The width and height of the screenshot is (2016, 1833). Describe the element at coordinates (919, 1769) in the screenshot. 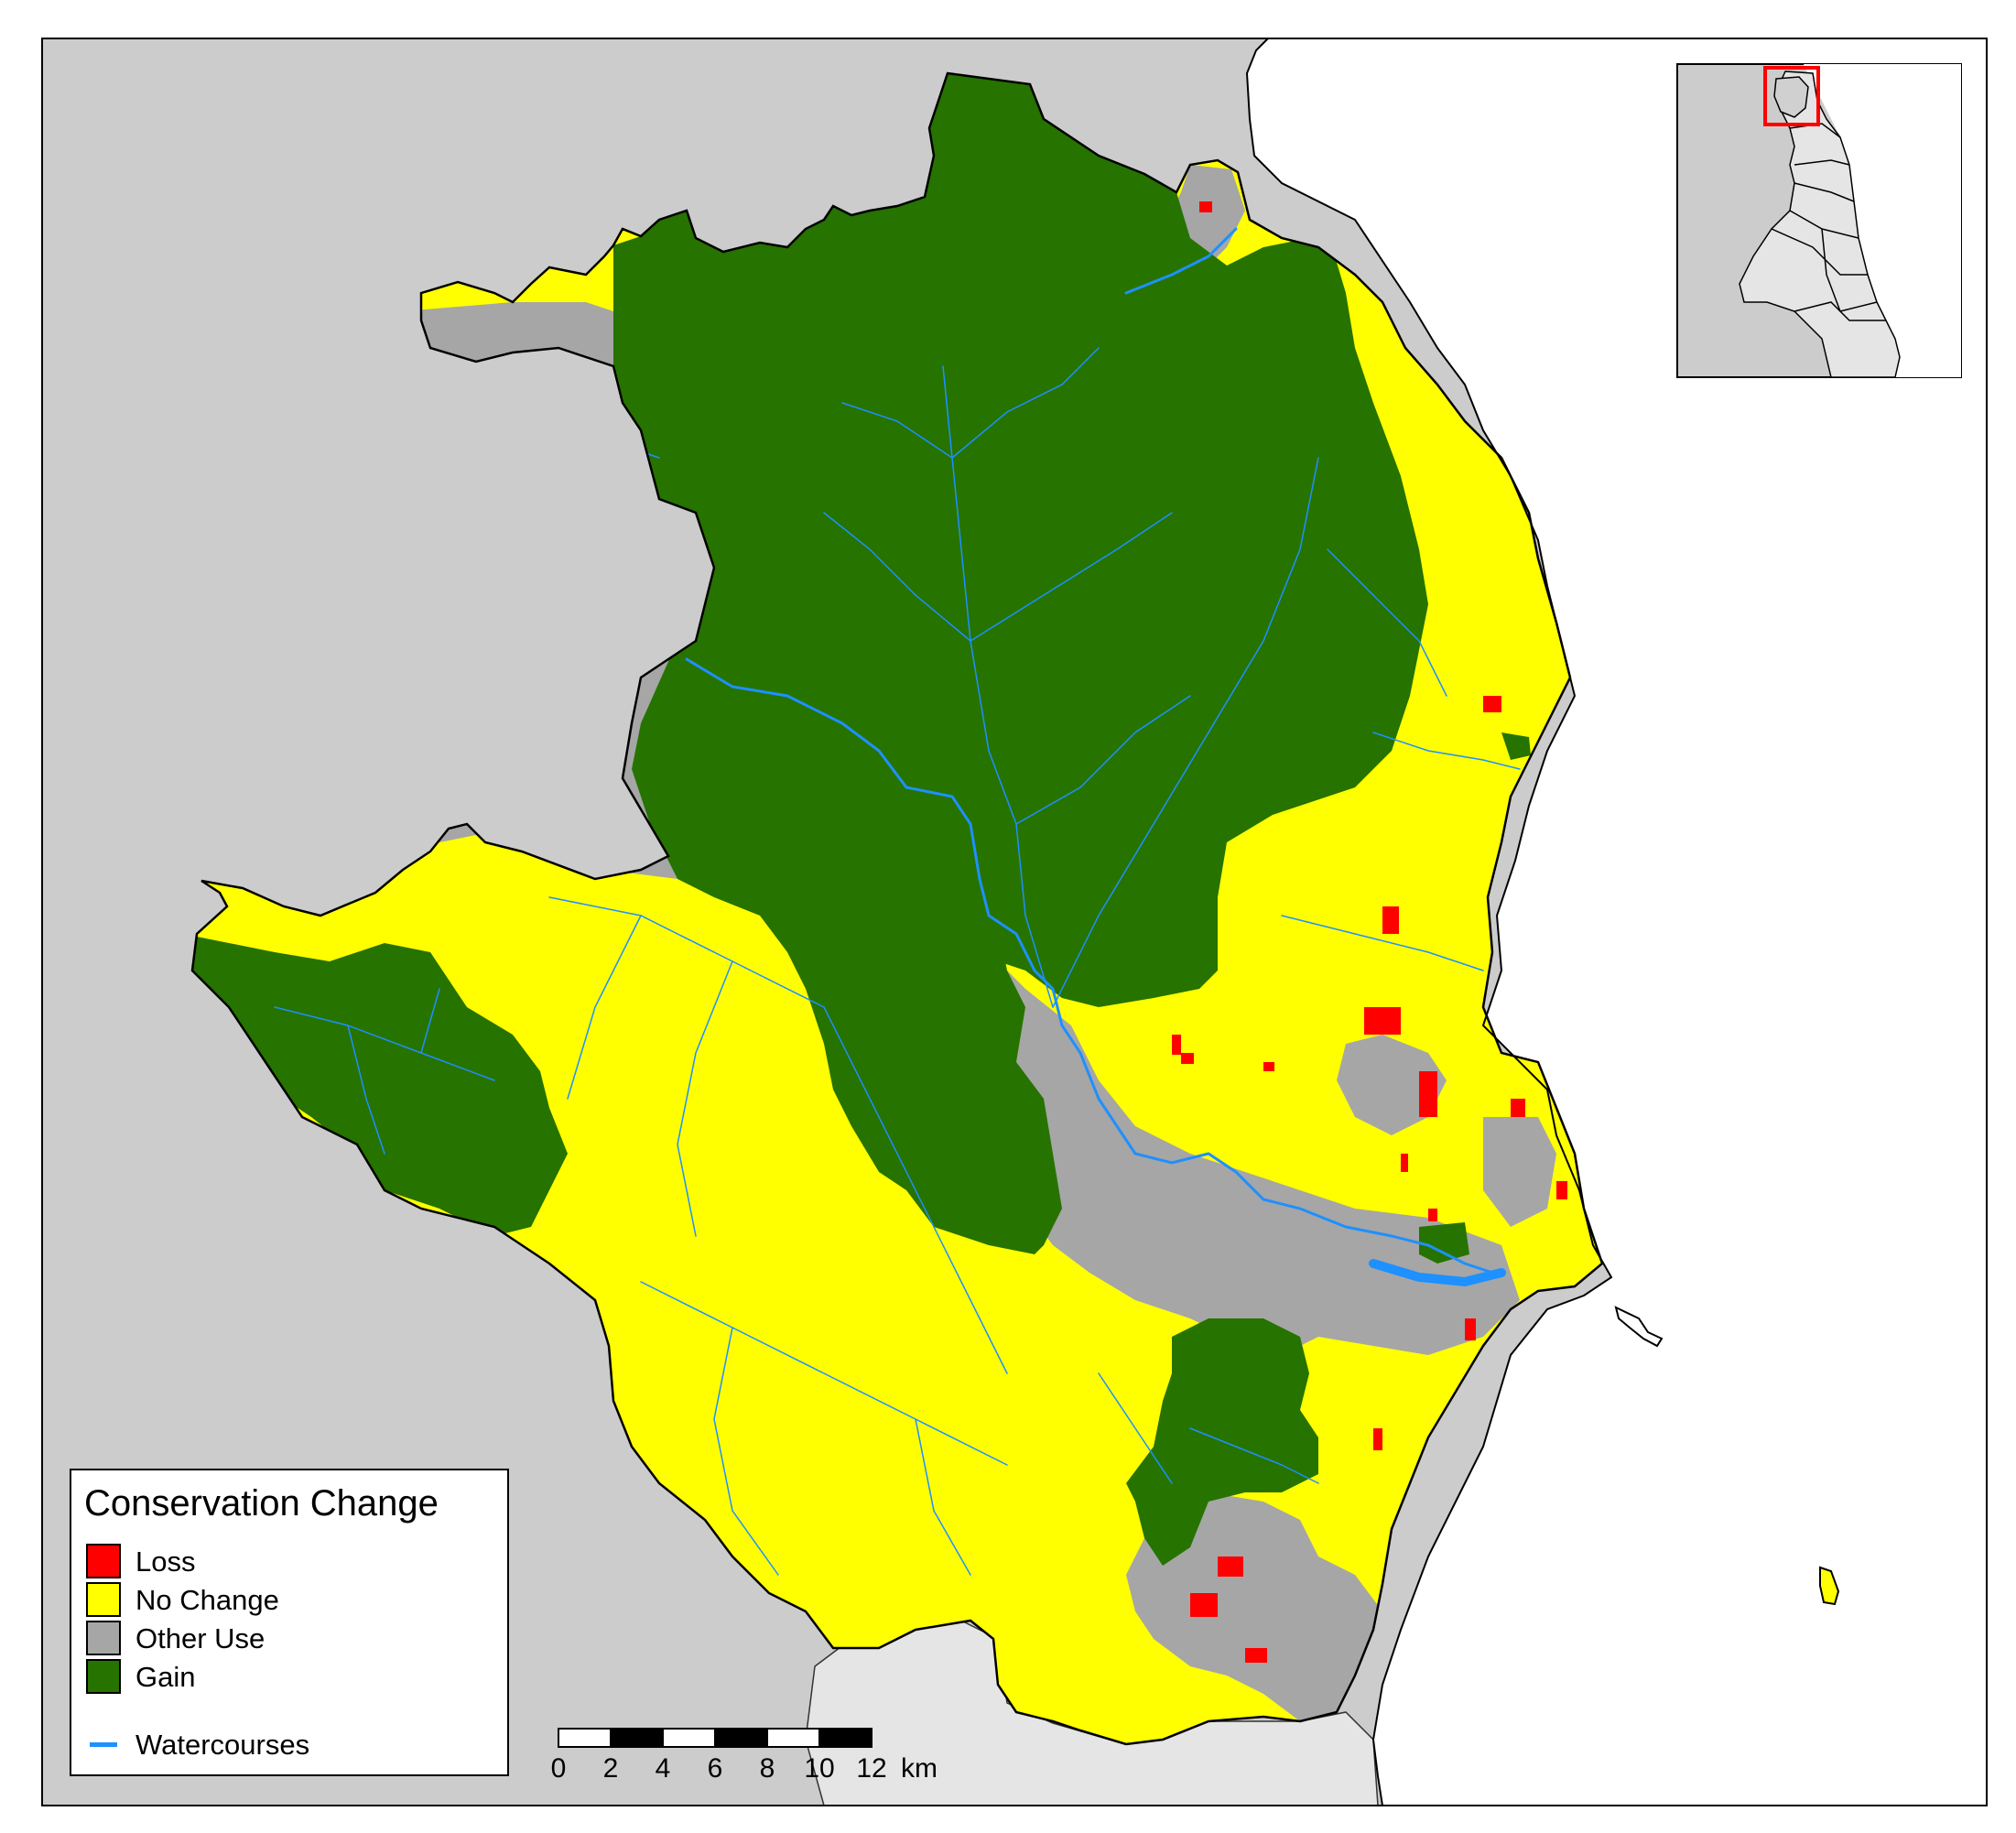

I see `scale-unit-label: km` at that location.